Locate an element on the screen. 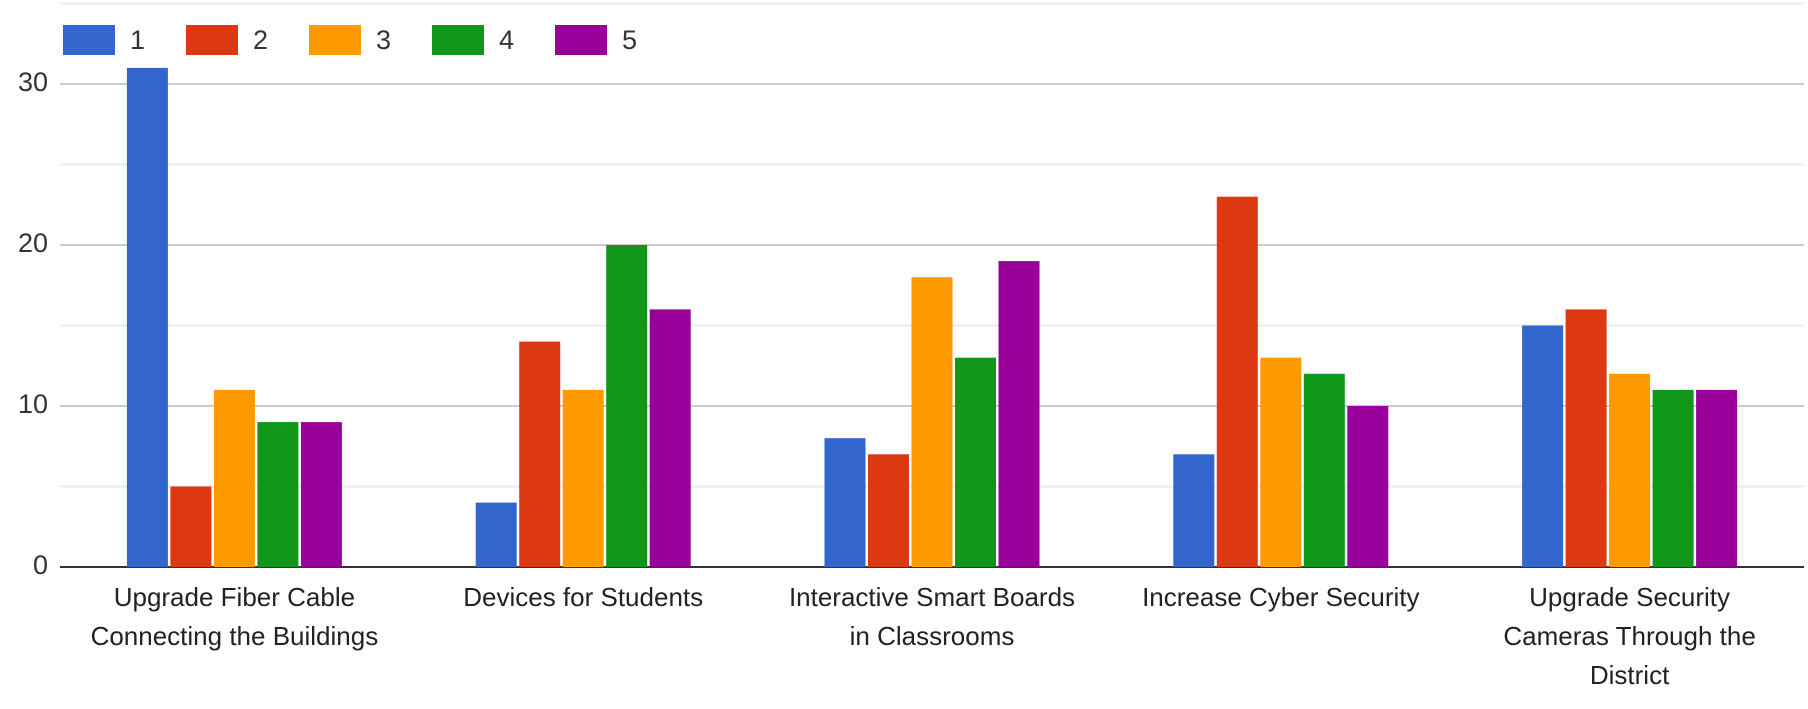 The width and height of the screenshot is (1808, 709). x-tick-label: Increase Cyber Security is located at coordinates (1281, 597).